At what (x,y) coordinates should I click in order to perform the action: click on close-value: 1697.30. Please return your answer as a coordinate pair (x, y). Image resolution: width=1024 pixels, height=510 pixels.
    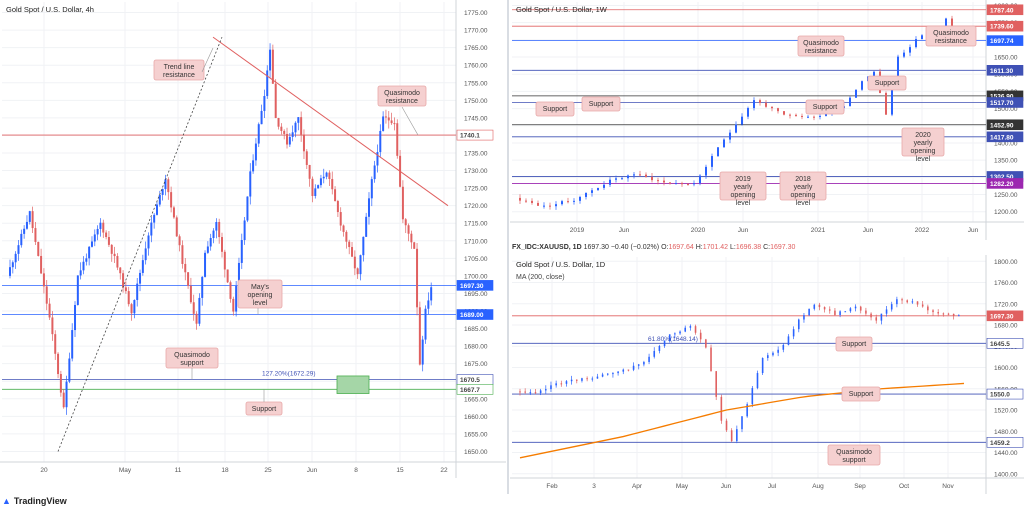
    Looking at the image, I should click on (783, 247).